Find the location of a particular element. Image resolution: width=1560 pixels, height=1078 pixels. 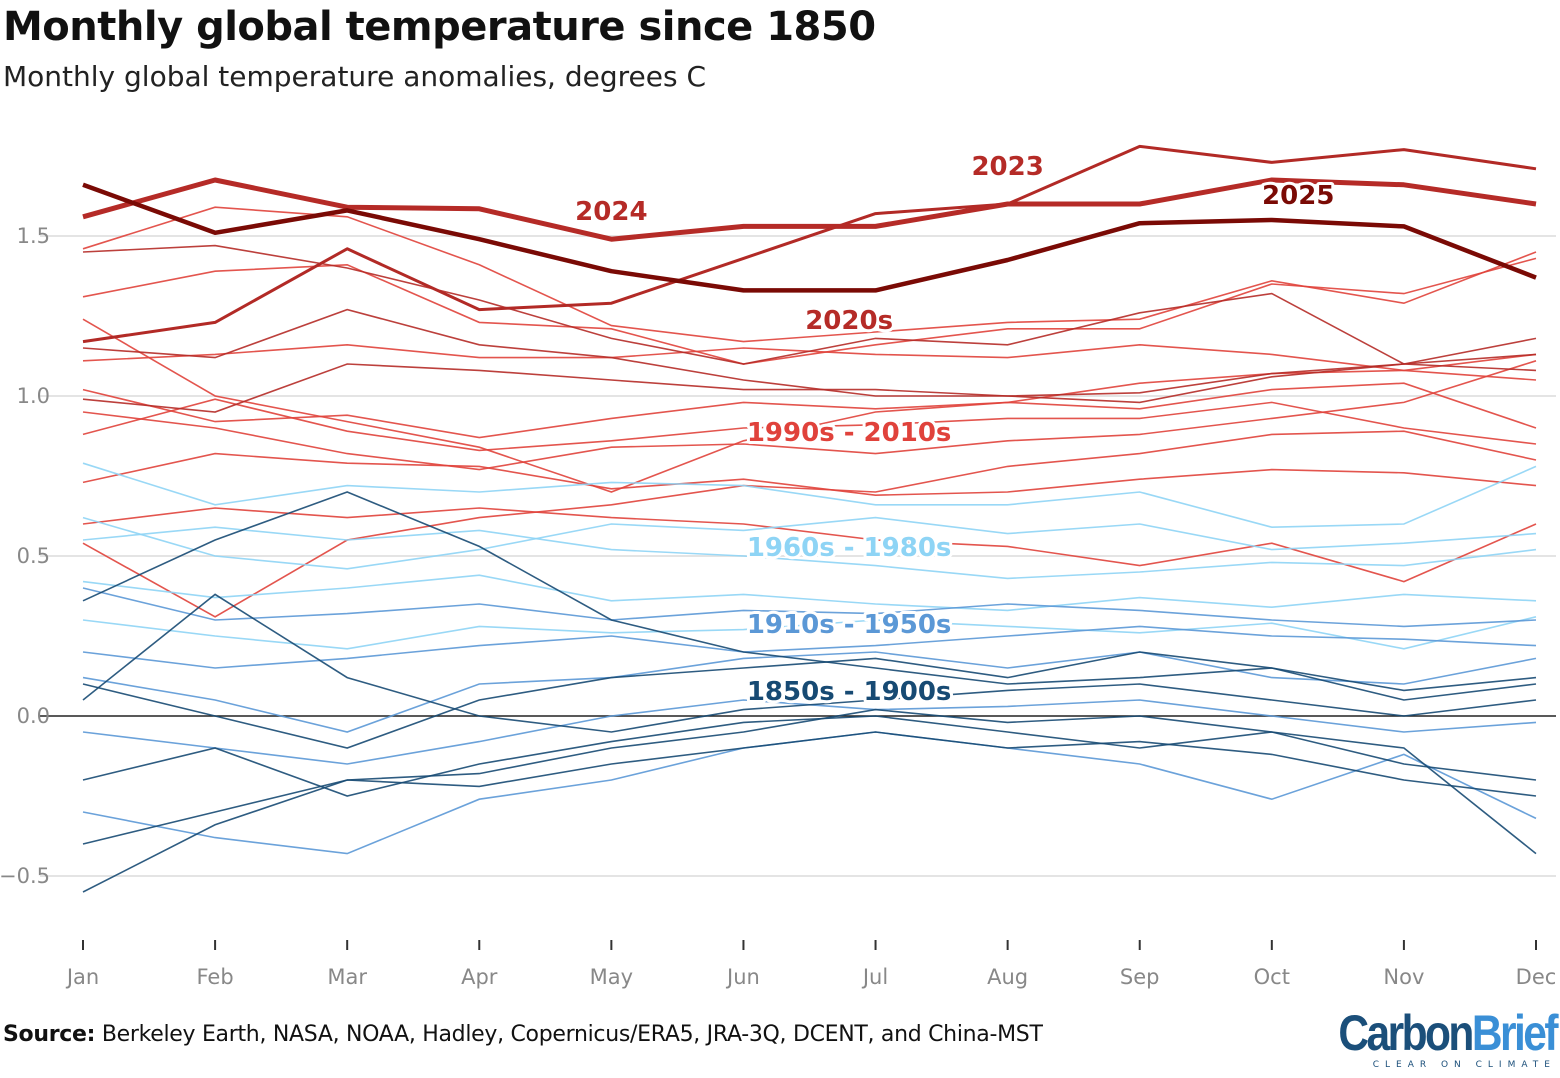

series-label: 1850s - 1900s is located at coordinates (849, 692).